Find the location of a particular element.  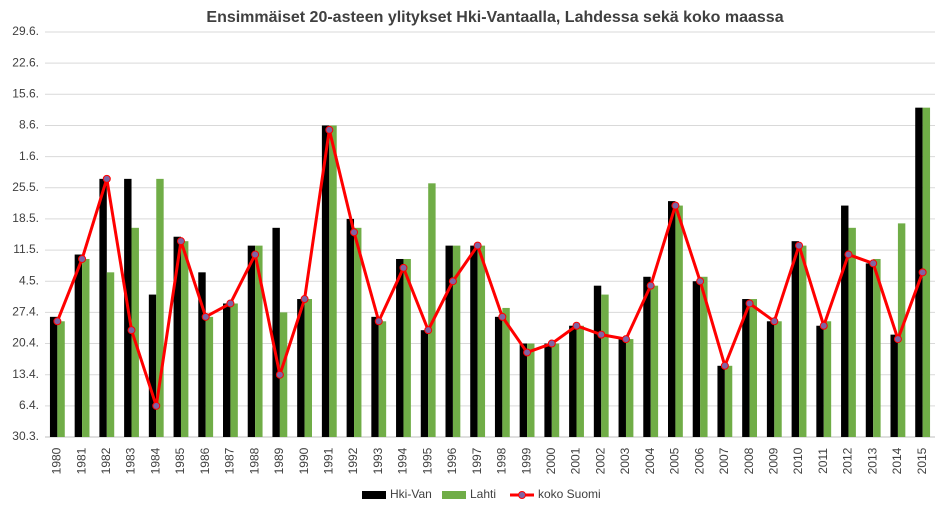

x-tick-label: 1995 is located at coordinates (427, 460).